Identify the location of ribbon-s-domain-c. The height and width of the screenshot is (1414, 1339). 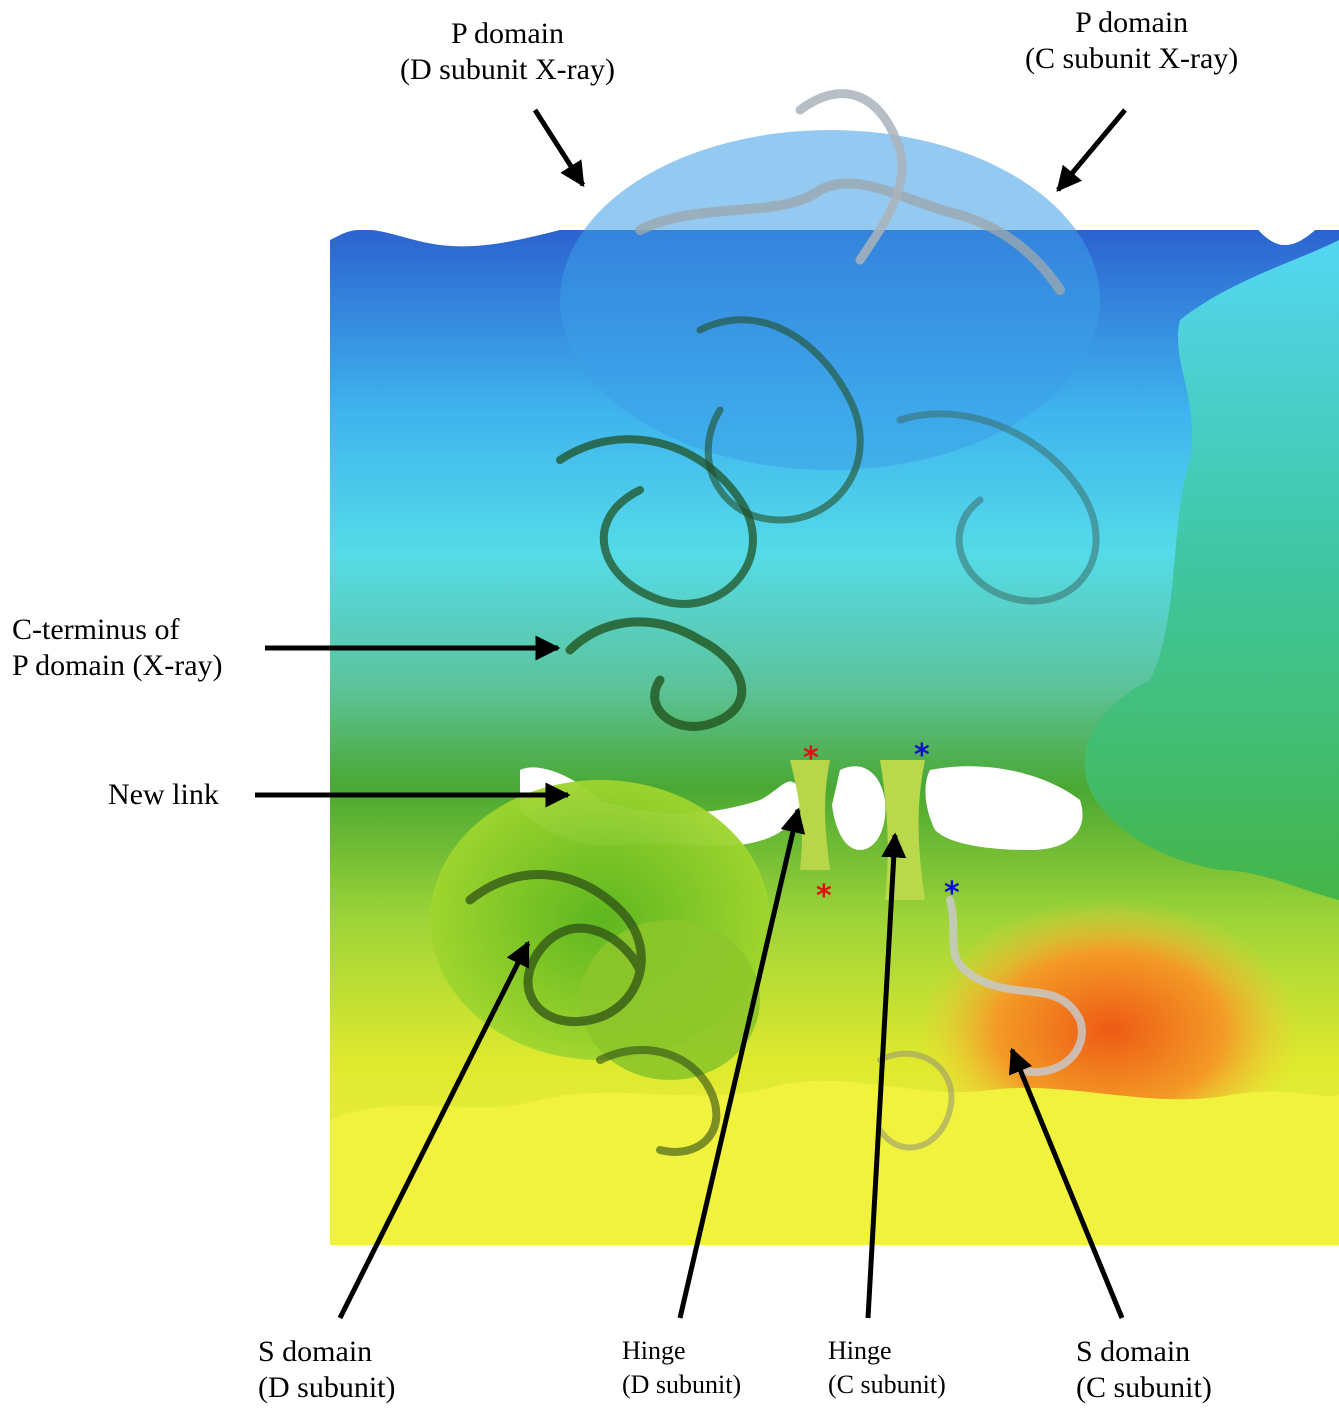
(1016, 986).